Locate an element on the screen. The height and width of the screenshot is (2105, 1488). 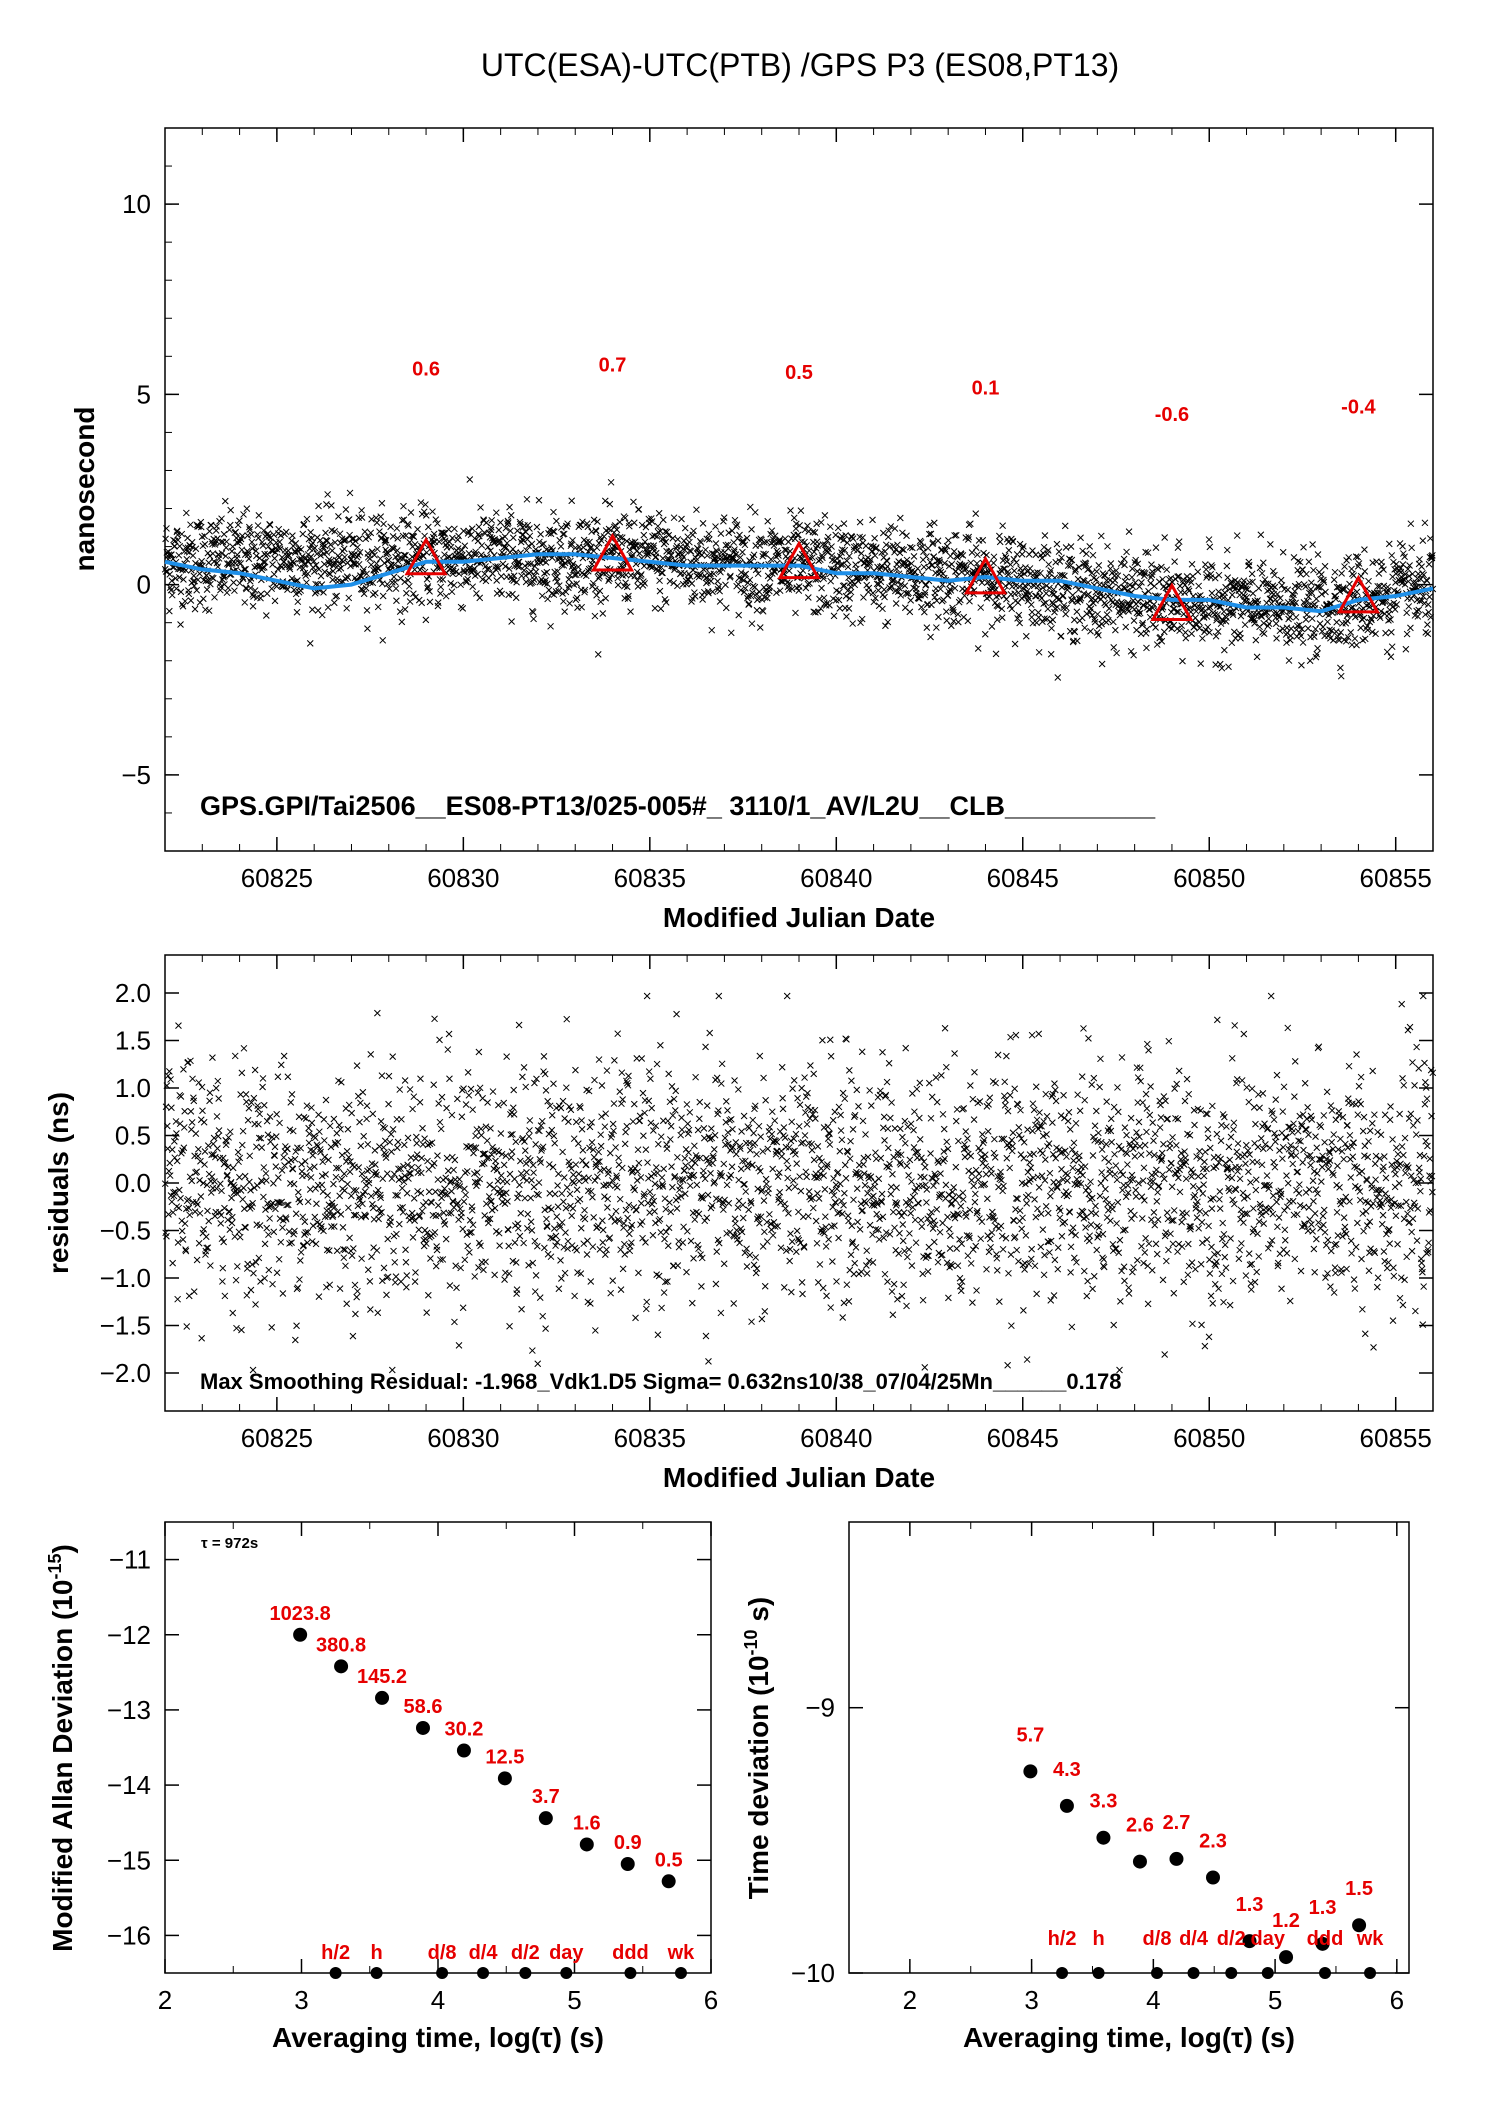
residuals-y-tick-label: −2.0 is located at coordinates (125, 1373).